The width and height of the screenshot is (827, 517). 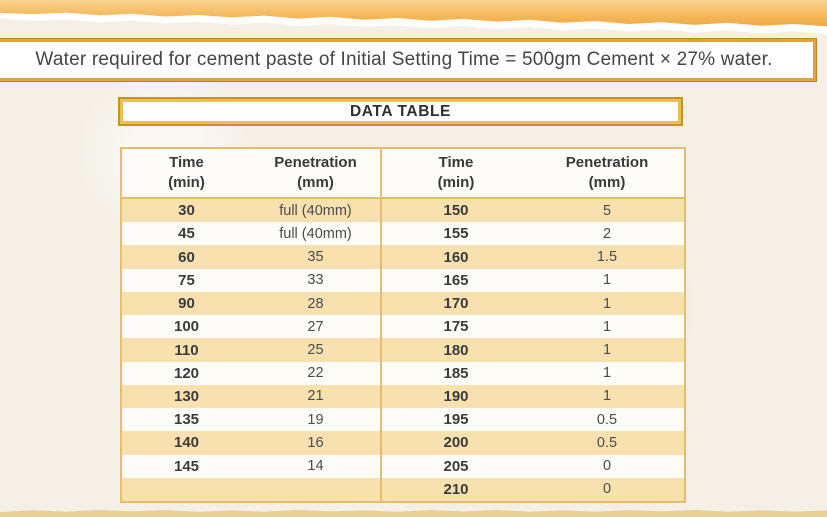 I want to click on penetration-cell: 27, so click(x=315, y=326).